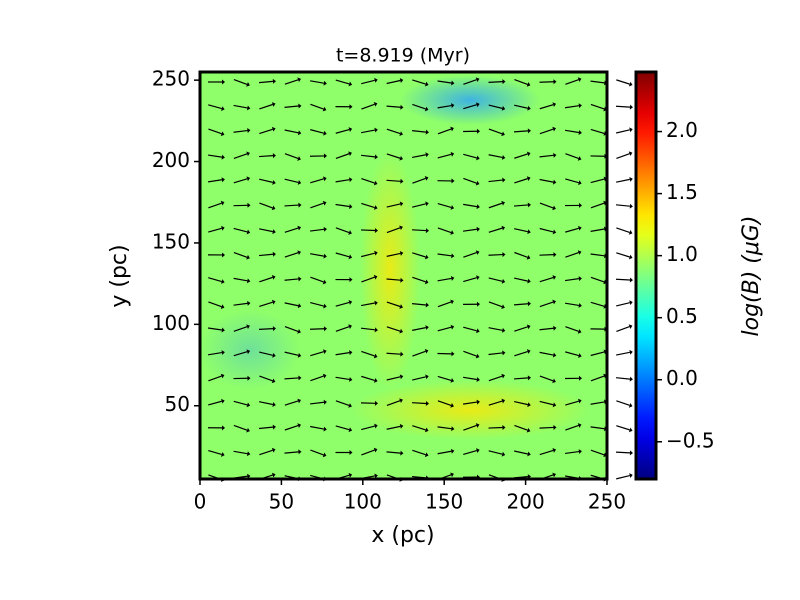 The height and width of the screenshot is (600, 800). I want to click on field-texture, so click(470, 100).